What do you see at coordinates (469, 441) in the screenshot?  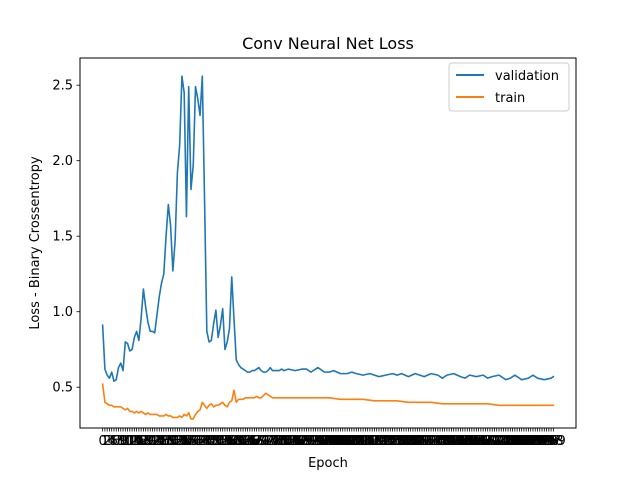 I see `x-tick-label: 162` at bounding box center [469, 441].